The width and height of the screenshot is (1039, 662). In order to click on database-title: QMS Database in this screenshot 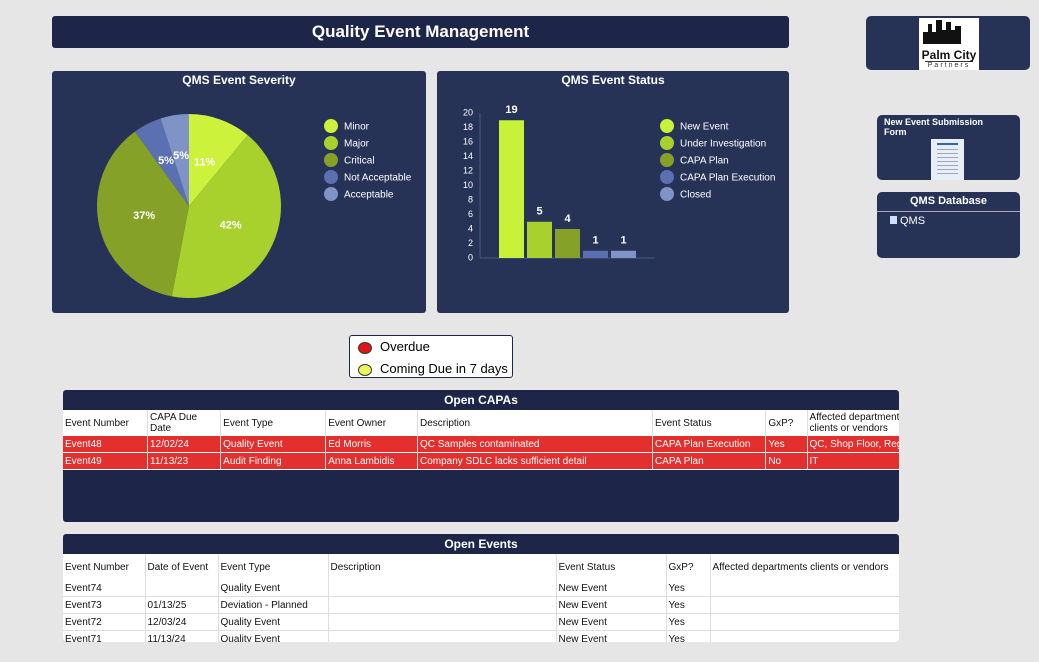, I will do `click(948, 202)`.